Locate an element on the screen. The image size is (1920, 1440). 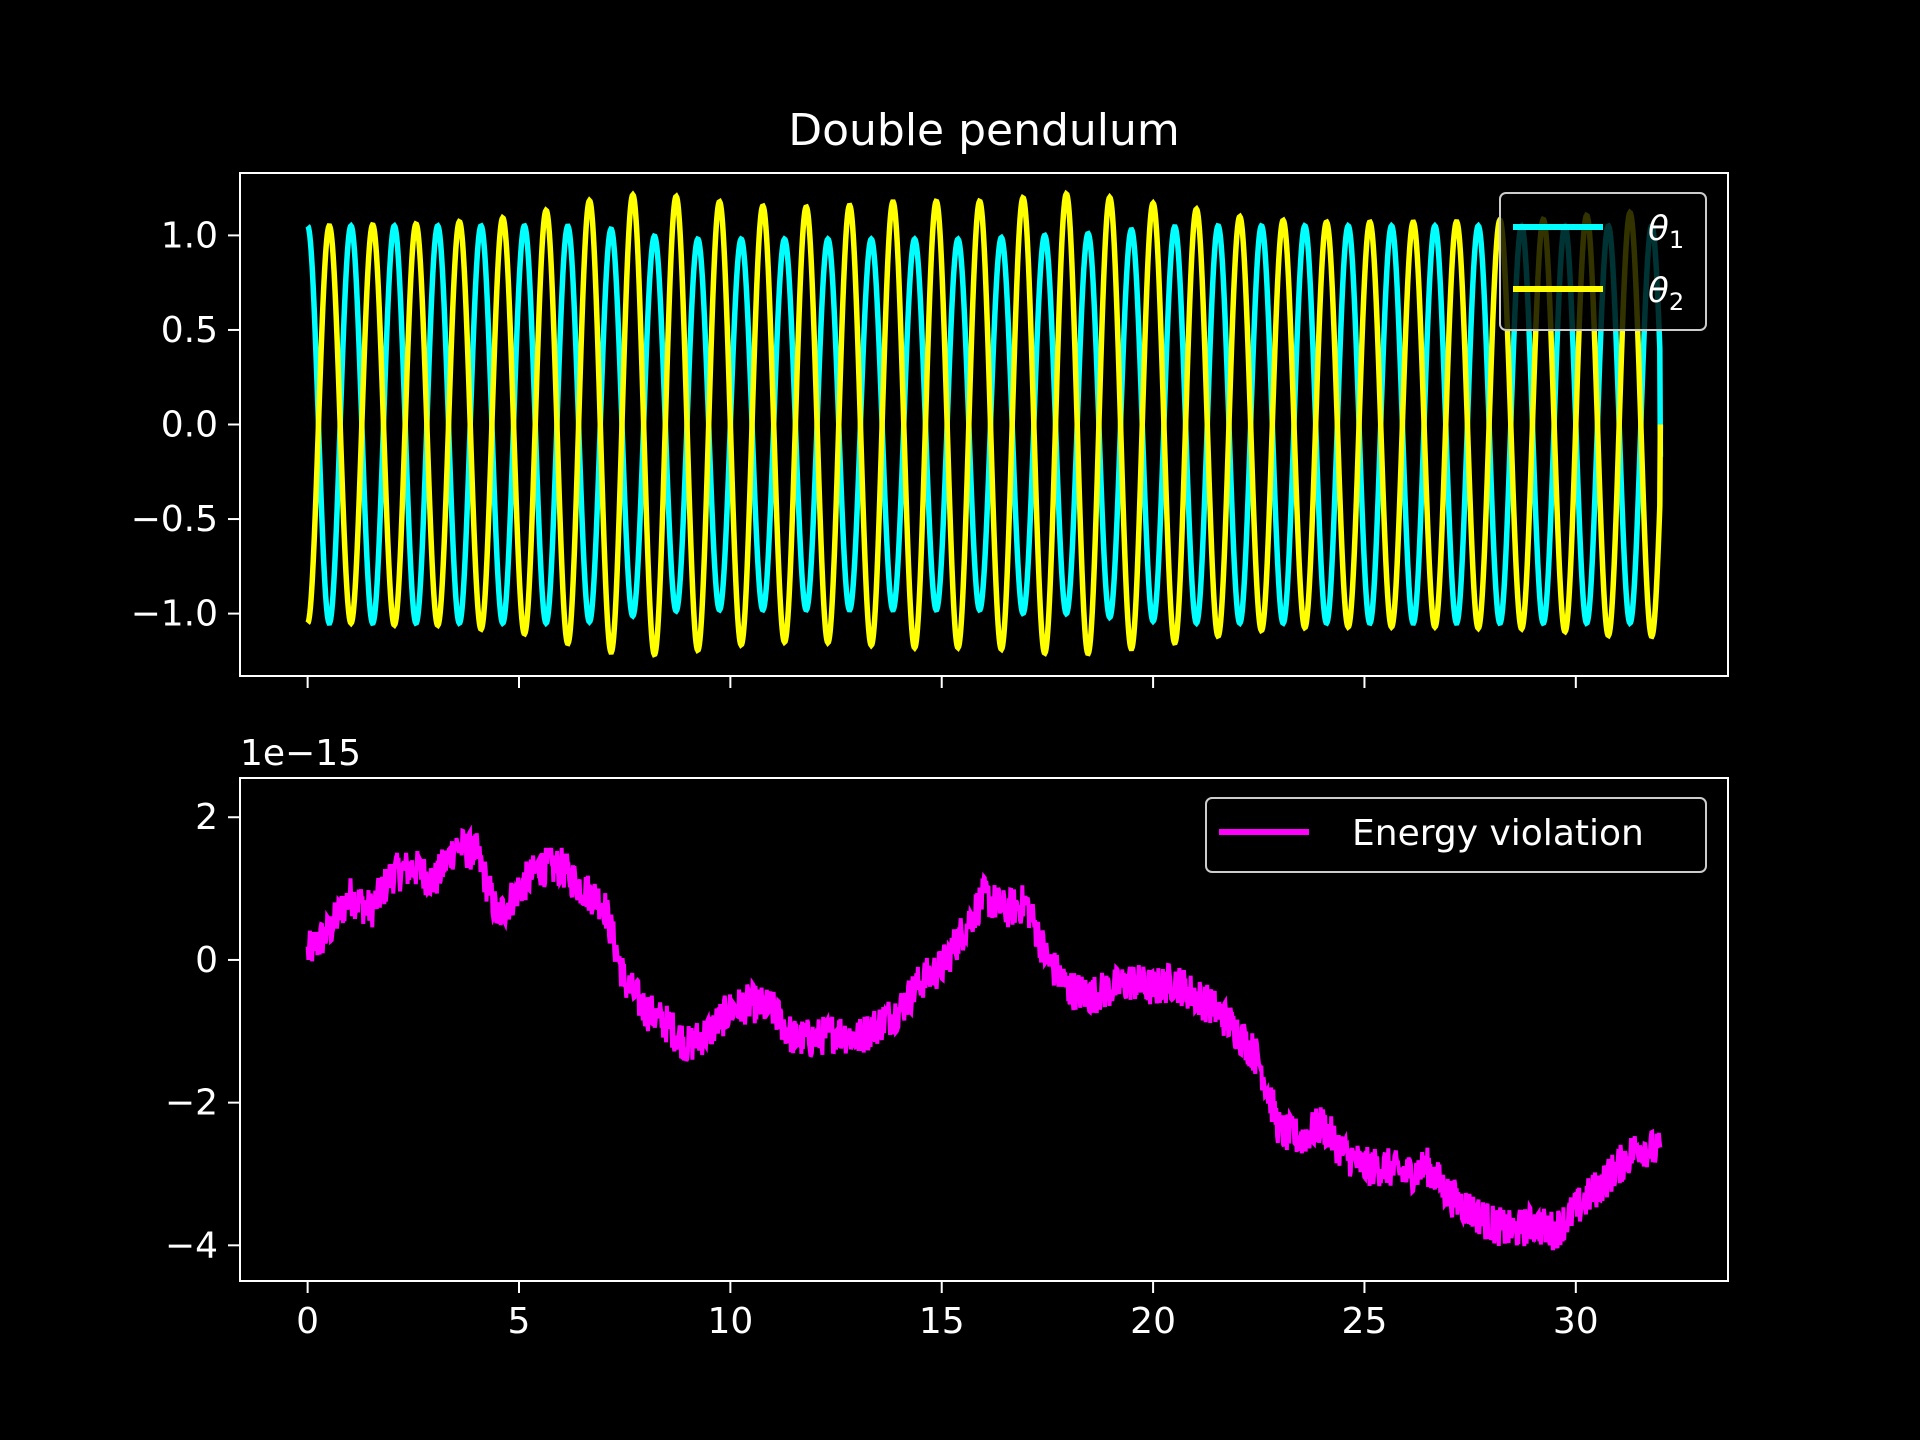
legend-theta1-symbol: θ is located at coordinates (1658, 229).